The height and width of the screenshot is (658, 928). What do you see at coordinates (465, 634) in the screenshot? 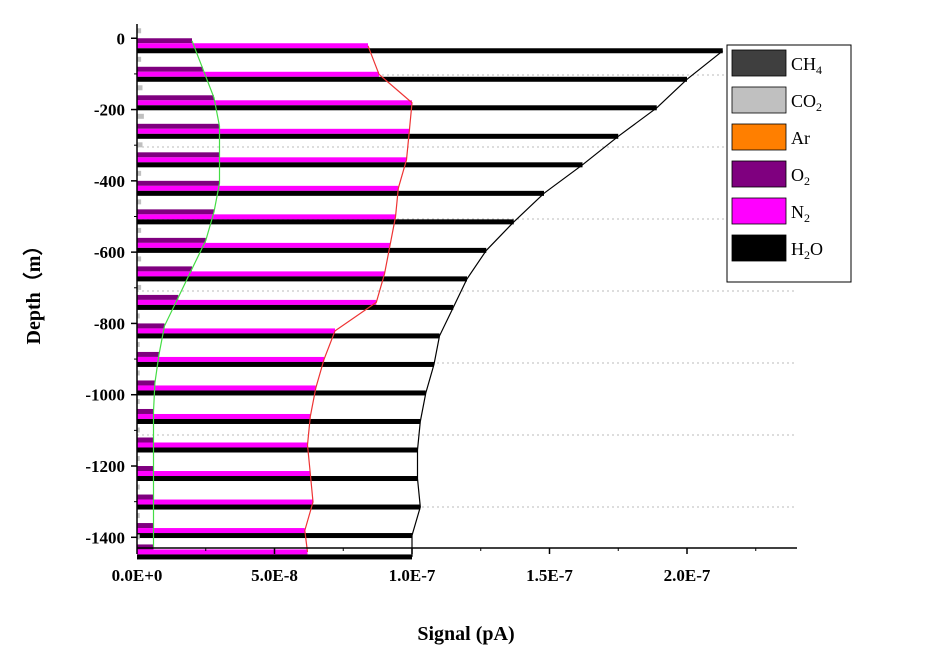
I see `x-axis-title: Signal (pA)` at bounding box center [465, 634].